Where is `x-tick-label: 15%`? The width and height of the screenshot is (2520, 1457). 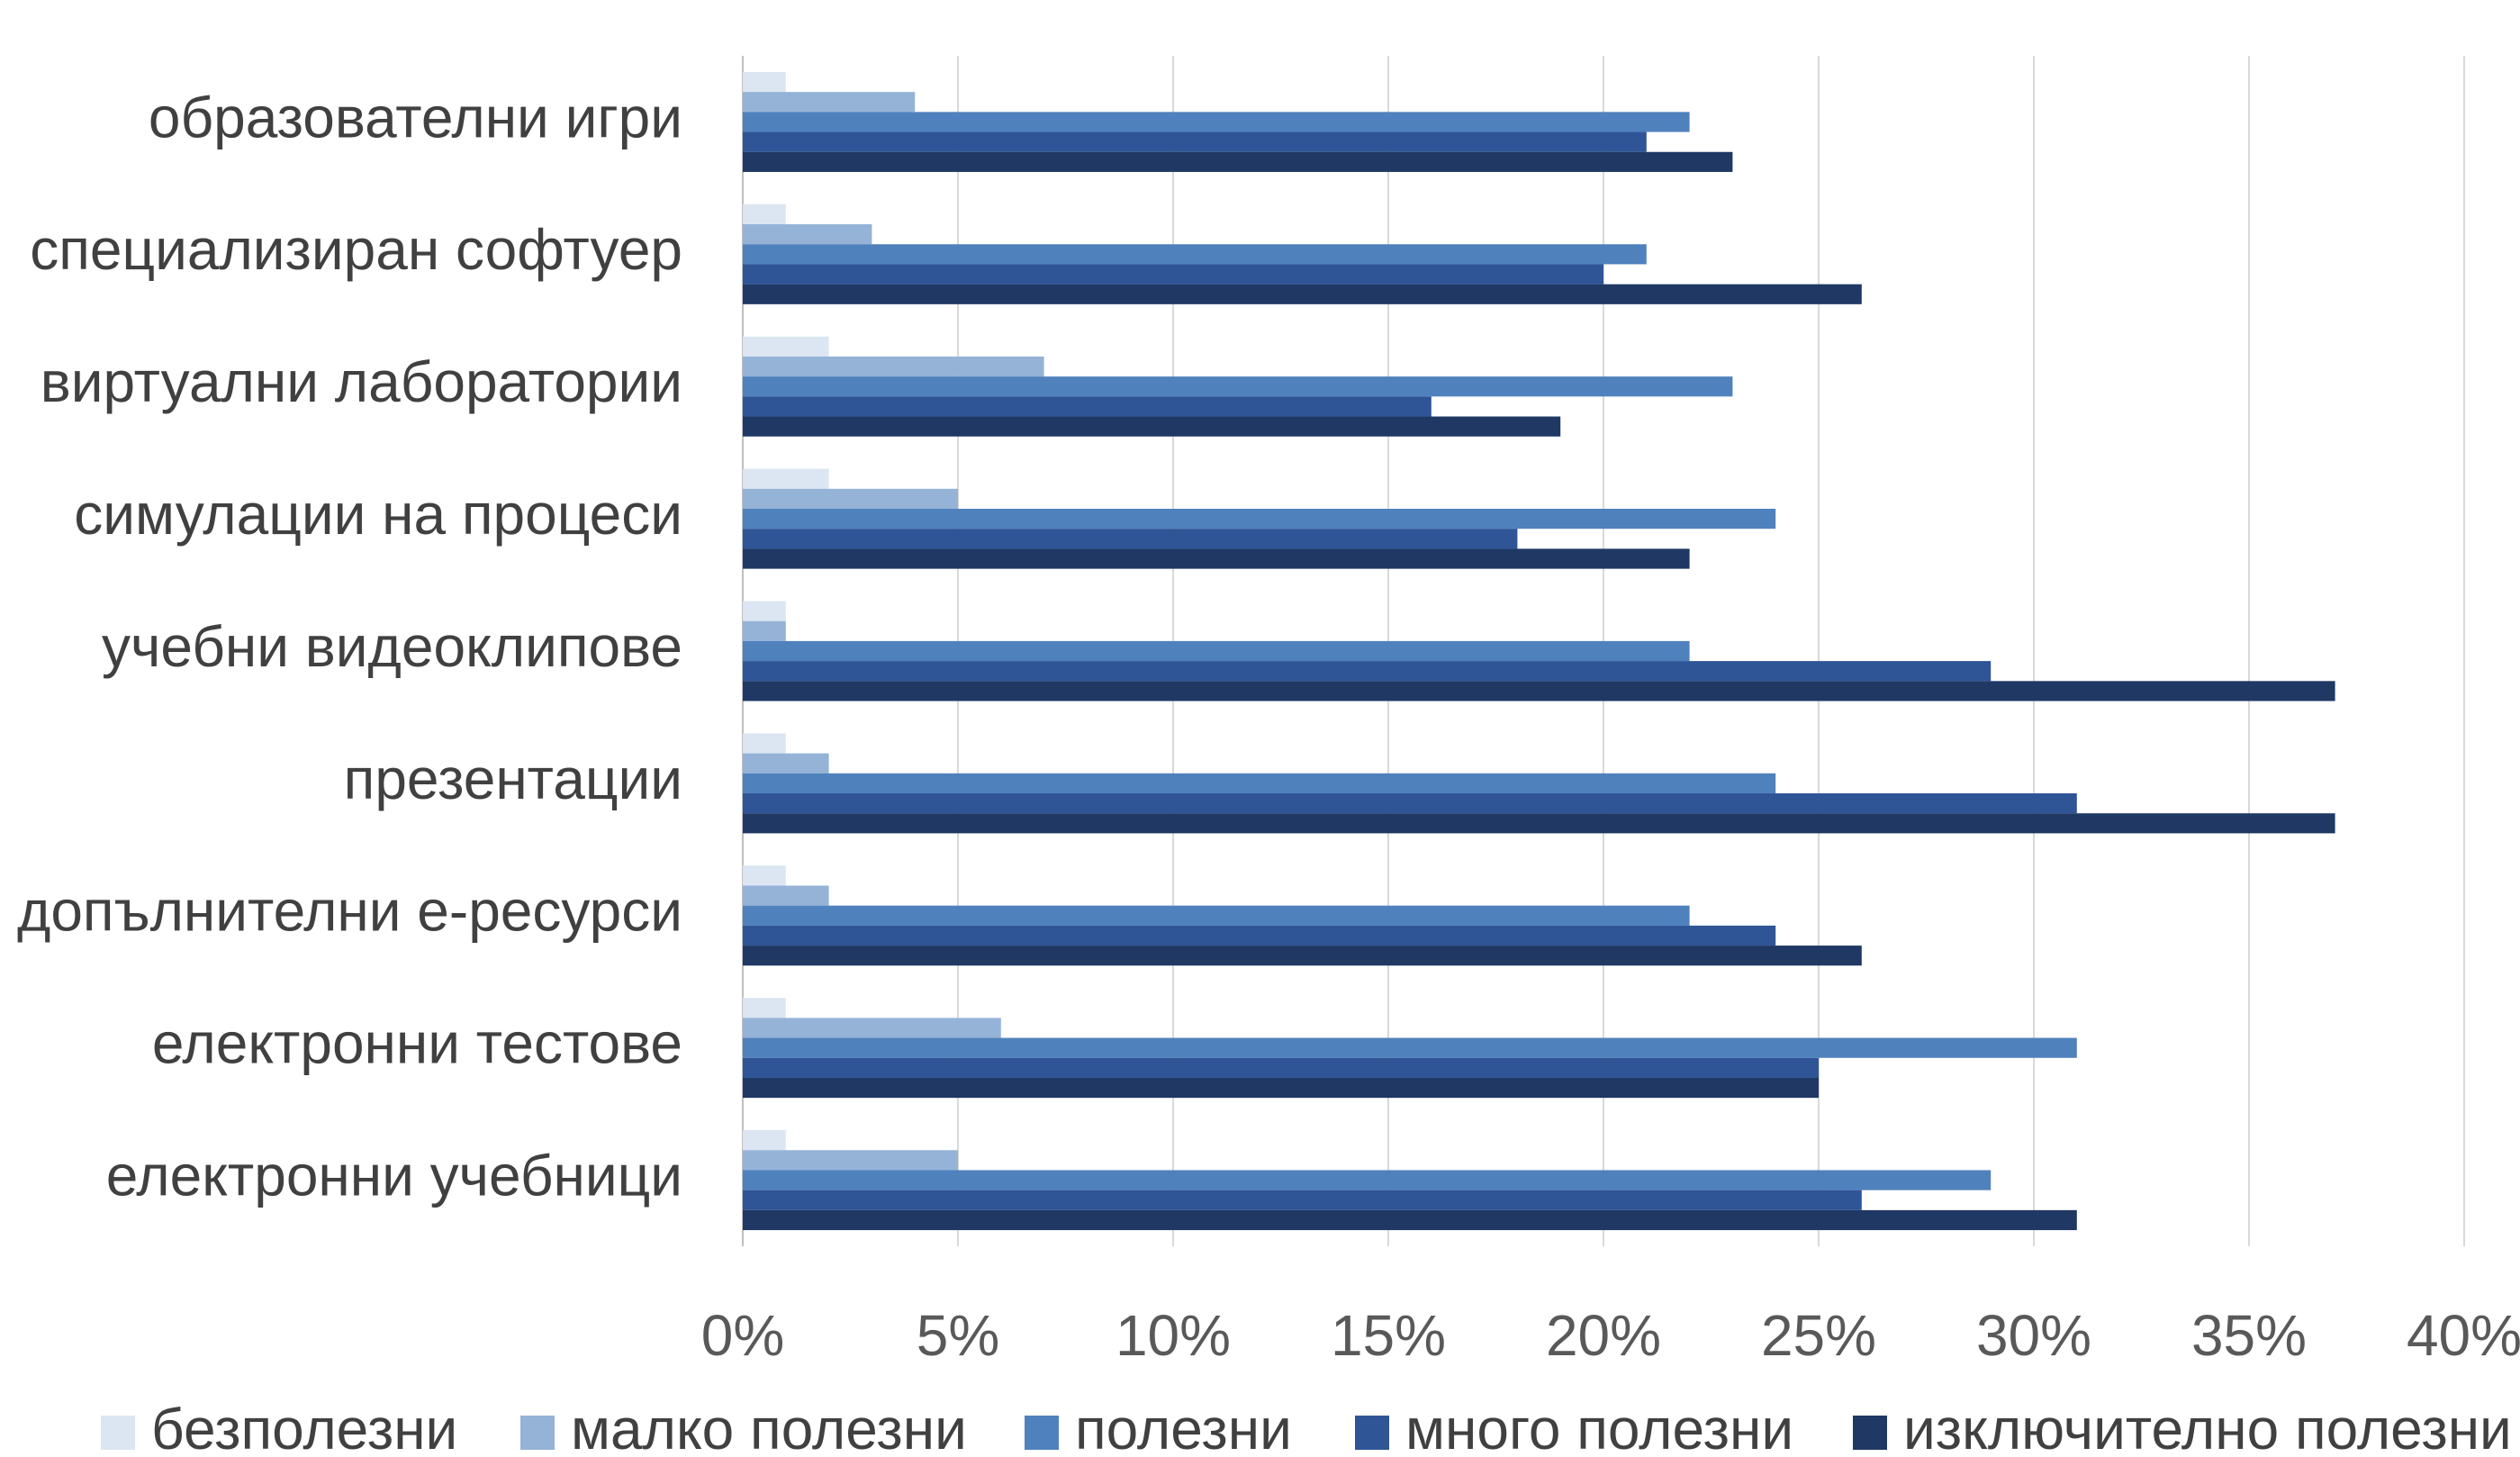 x-tick-label: 15% is located at coordinates (1388, 1335).